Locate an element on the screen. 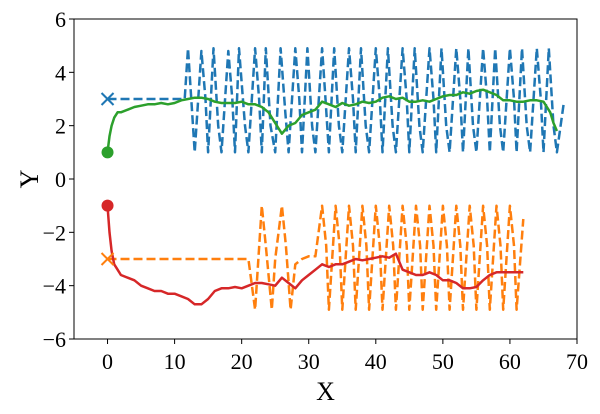 This screenshot has height=414, width=600. x-axis-label: X is located at coordinates (325, 391).